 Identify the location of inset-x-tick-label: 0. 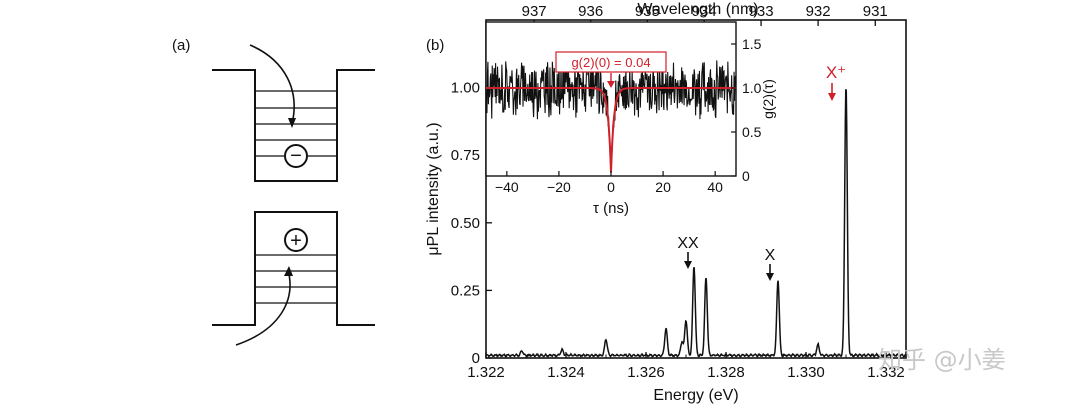
(611, 187).